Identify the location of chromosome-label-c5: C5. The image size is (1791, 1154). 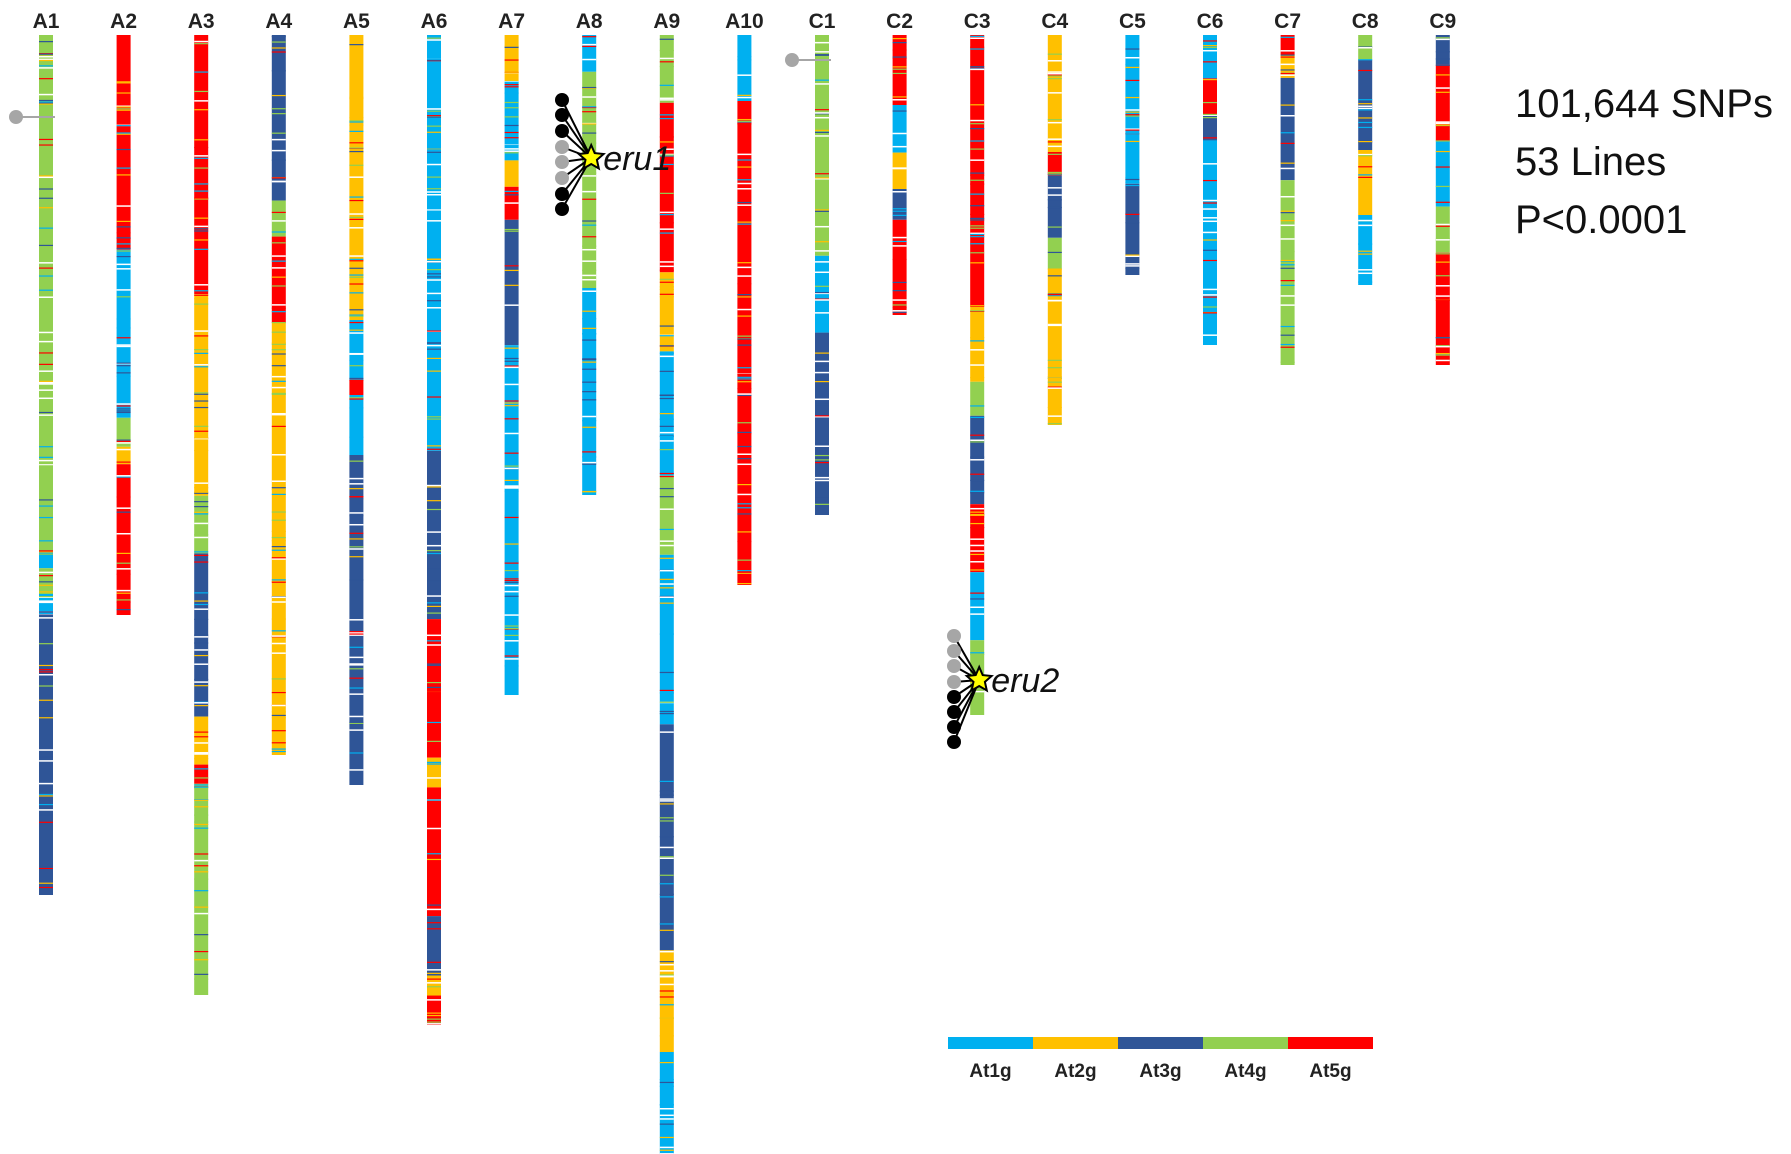
(1132, 21).